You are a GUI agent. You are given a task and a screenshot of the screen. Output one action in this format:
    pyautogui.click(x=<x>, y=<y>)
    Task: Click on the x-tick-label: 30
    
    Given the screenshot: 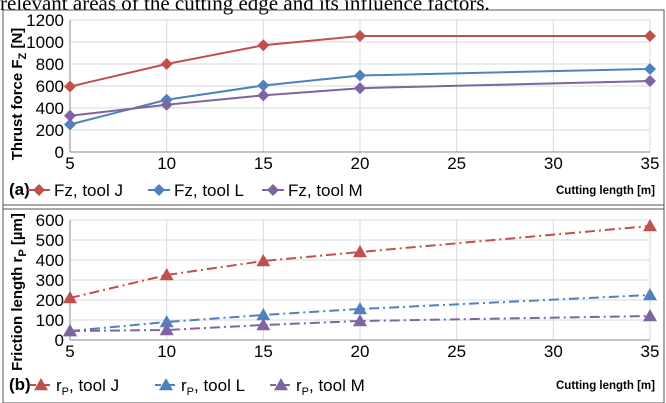 What is the action you would take?
    pyautogui.click(x=553, y=163)
    